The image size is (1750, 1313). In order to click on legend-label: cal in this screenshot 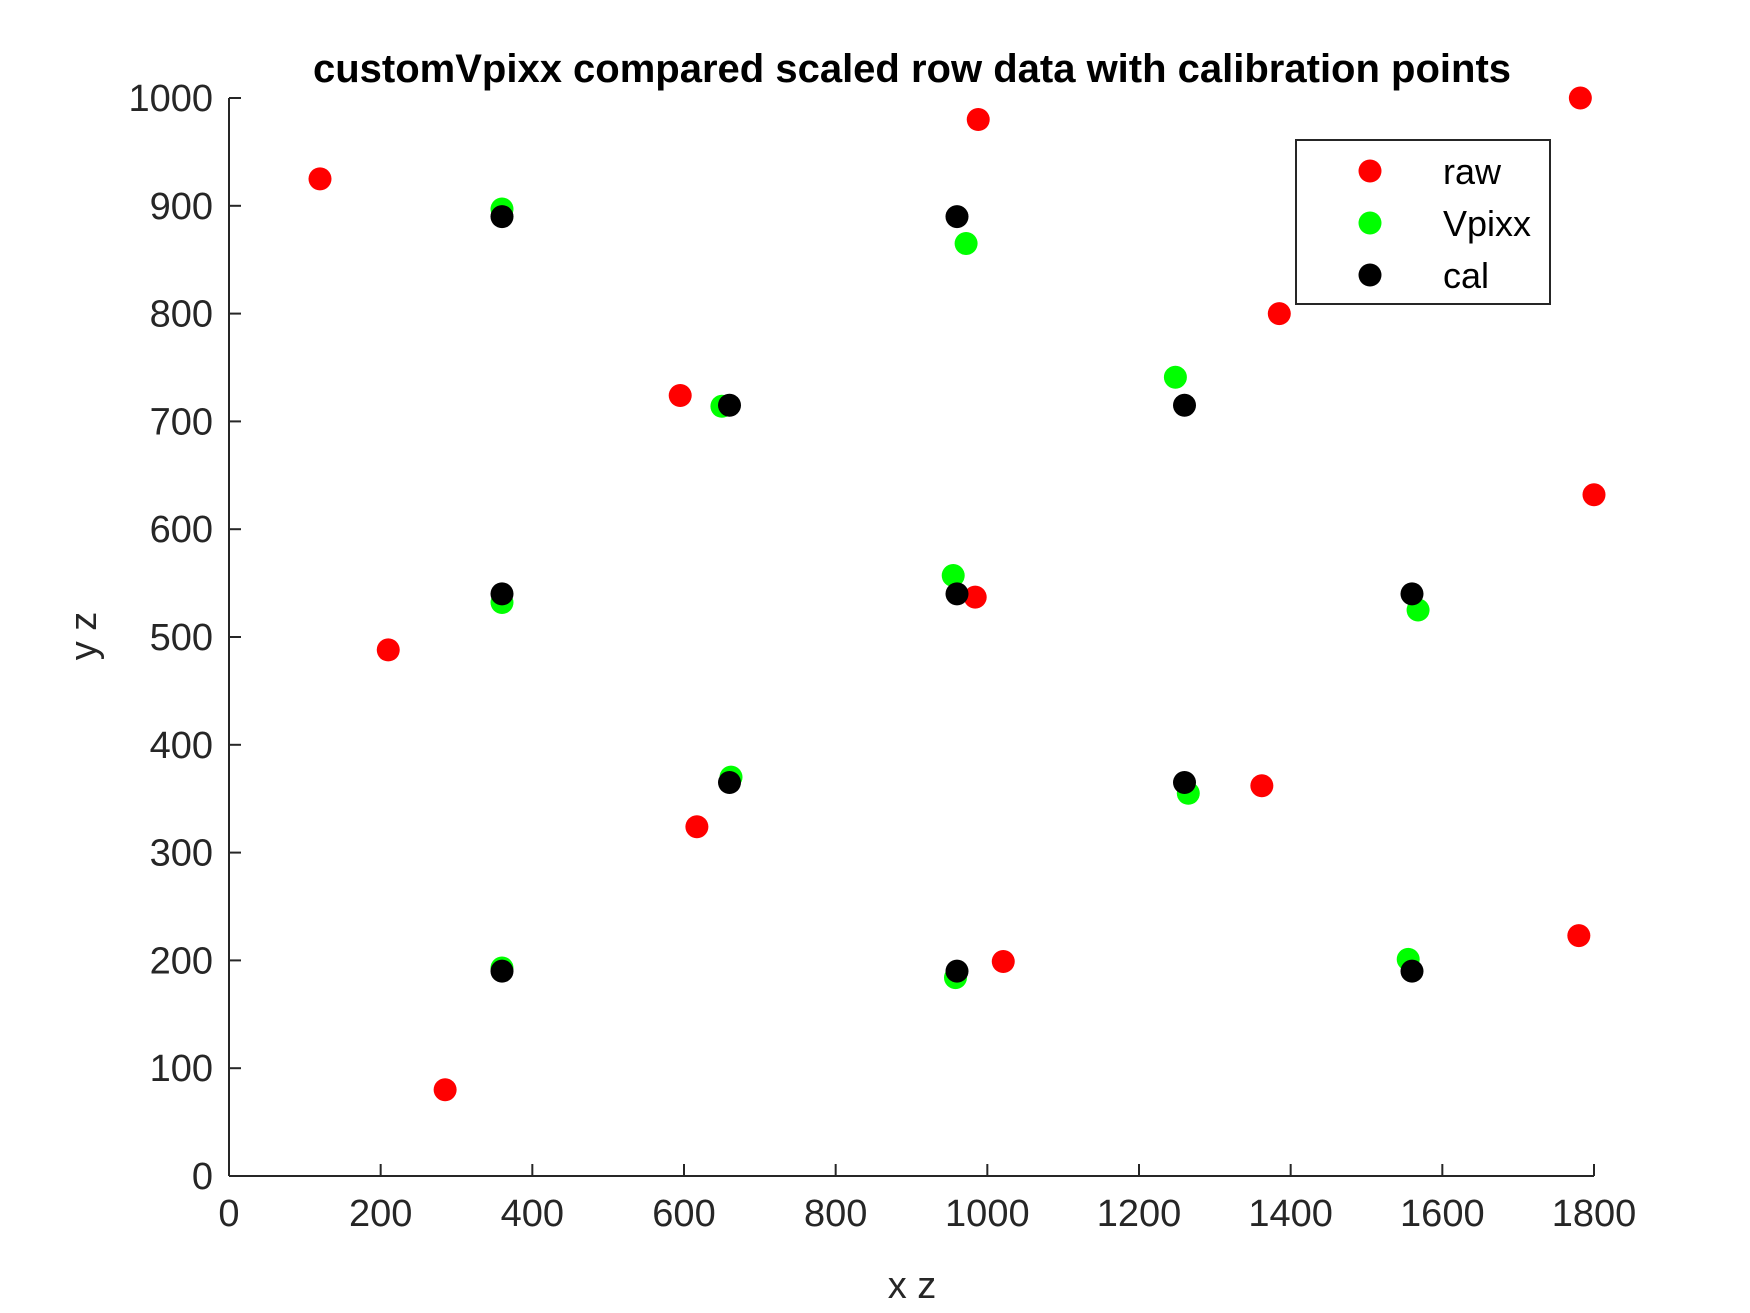, I will do `click(1466, 275)`.